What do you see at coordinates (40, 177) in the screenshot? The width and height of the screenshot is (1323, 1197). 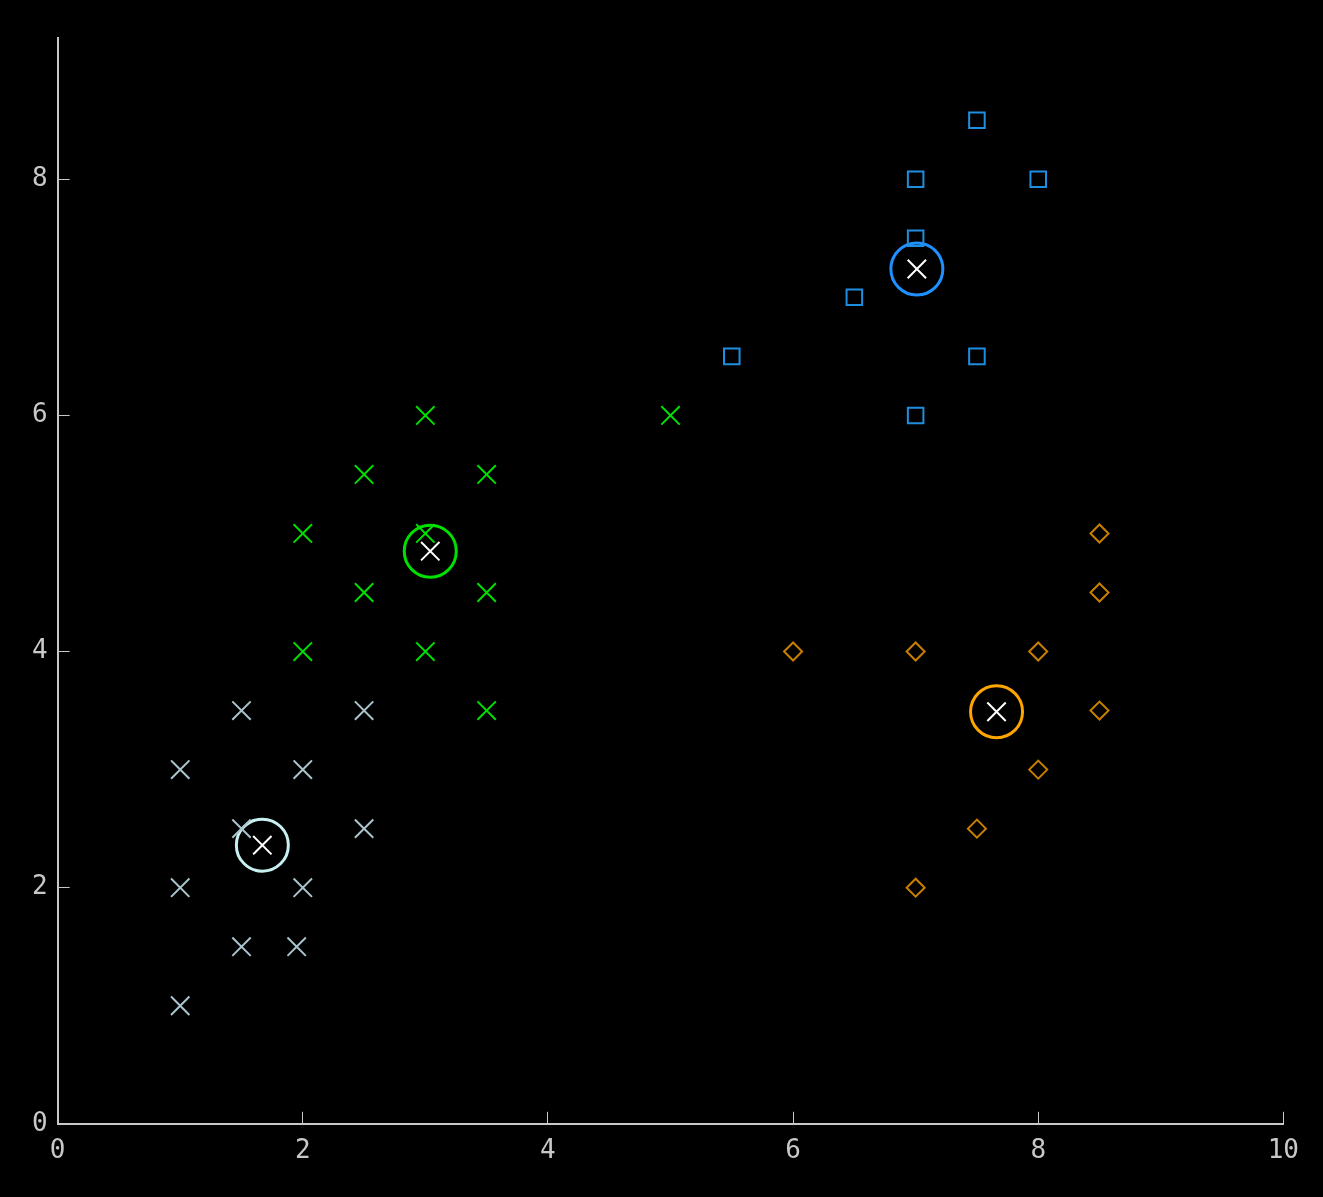 I see `y-tick-label: 8` at bounding box center [40, 177].